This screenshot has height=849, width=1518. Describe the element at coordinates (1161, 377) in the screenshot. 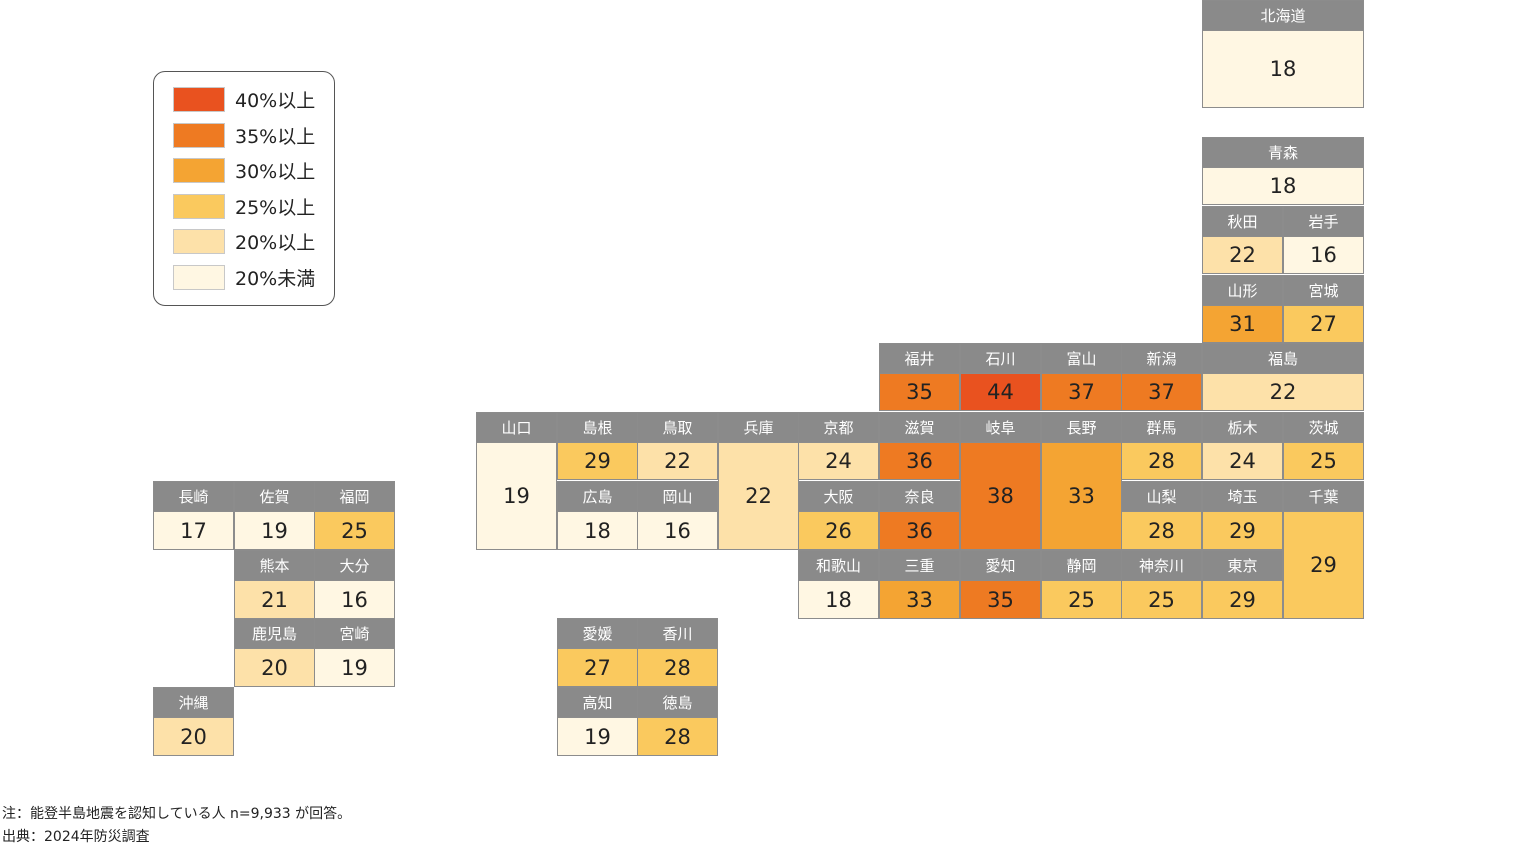

I see `prefecture-tile: 新潟 37` at that location.